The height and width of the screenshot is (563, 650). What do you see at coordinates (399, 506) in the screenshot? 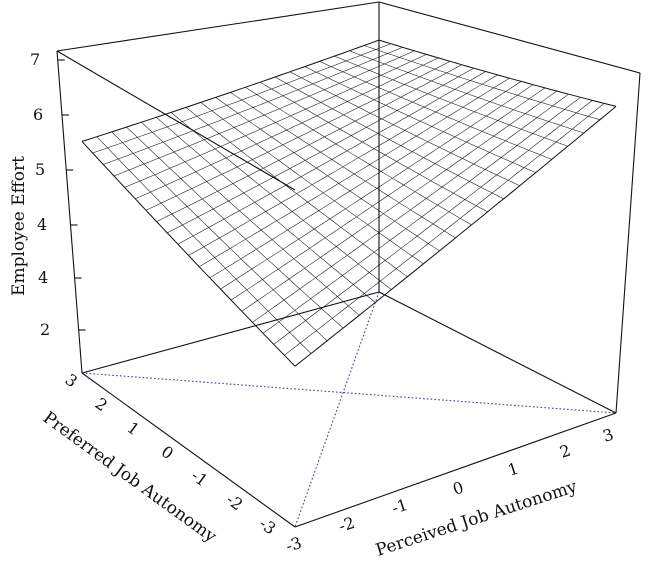
I see `x-tick-label: -1` at bounding box center [399, 506].